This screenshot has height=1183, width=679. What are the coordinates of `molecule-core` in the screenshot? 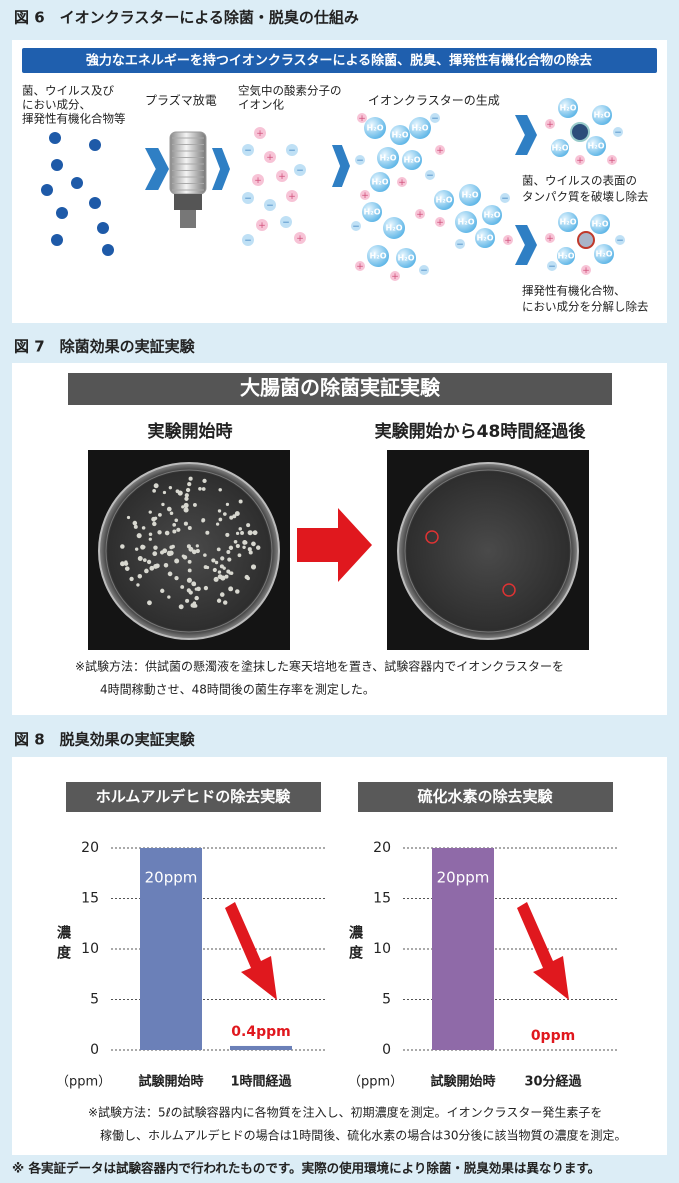 It's located at (586, 240).